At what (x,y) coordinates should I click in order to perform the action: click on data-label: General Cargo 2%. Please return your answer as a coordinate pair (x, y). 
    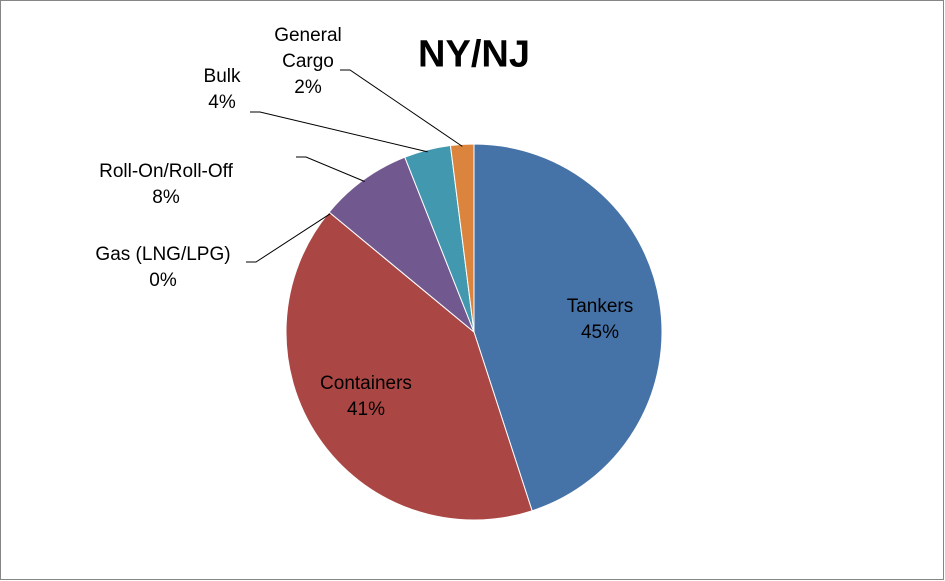
    Looking at the image, I should click on (308, 62).